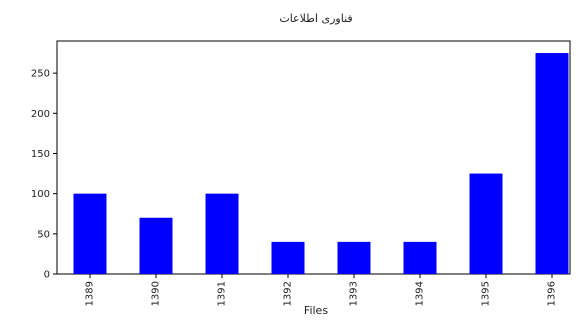  Describe the element at coordinates (156, 293) in the screenshot. I see `x-tick-label-1390: 1390` at that location.